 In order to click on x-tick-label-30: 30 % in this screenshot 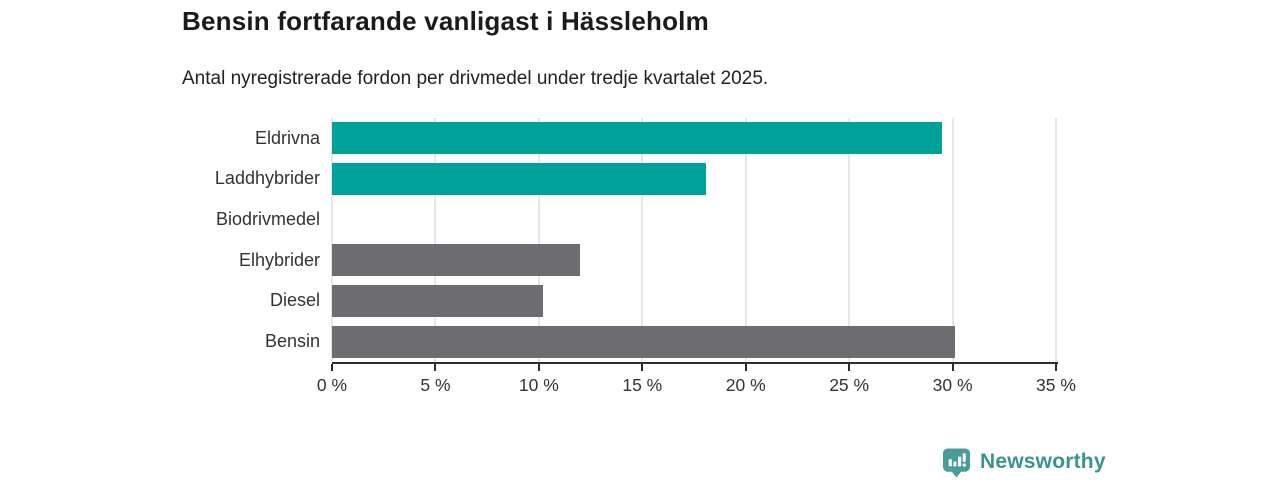, I will do `click(952, 385)`.